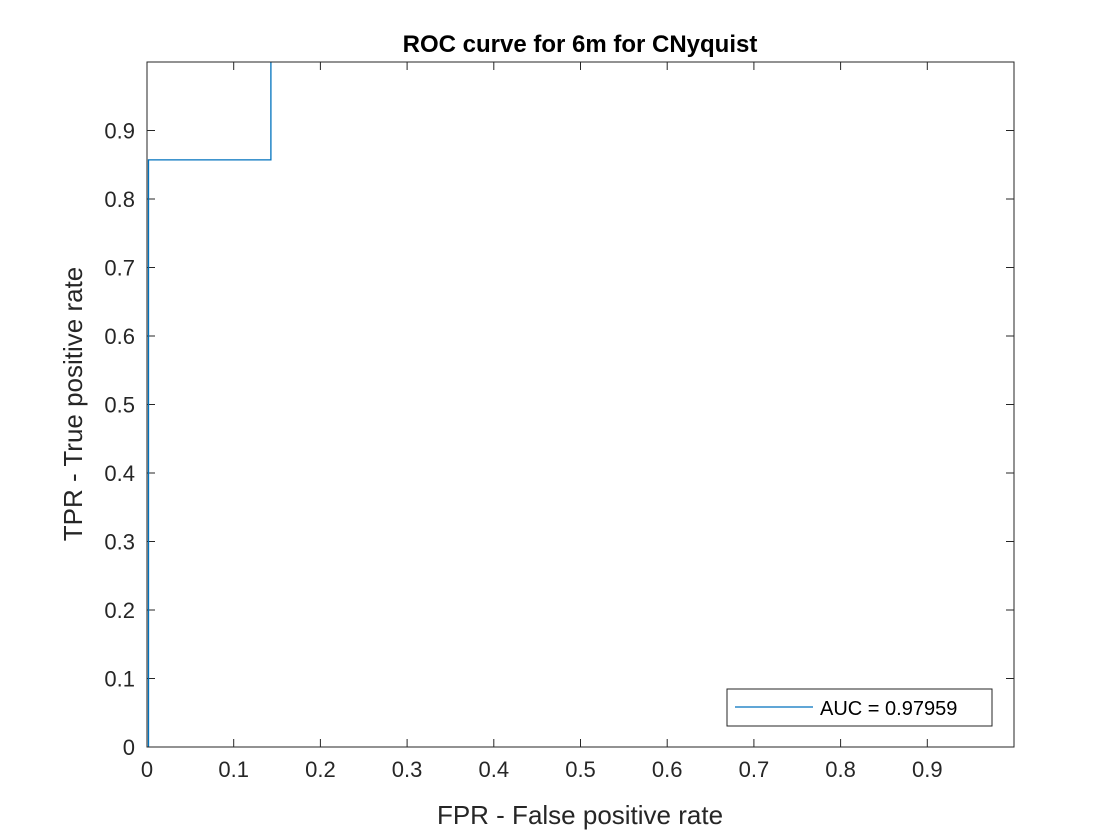  What do you see at coordinates (119, 679) in the screenshot?
I see `y-tick-label: 0.1` at bounding box center [119, 679].